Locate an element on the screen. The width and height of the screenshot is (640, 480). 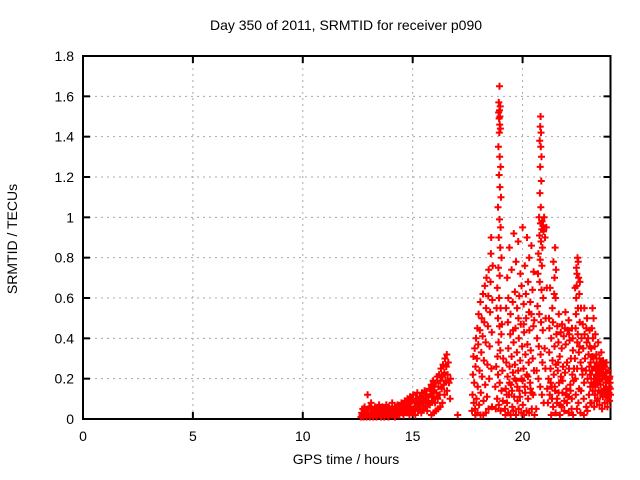
y-tick-label: 0.2 is located at coordinates (65, 379).